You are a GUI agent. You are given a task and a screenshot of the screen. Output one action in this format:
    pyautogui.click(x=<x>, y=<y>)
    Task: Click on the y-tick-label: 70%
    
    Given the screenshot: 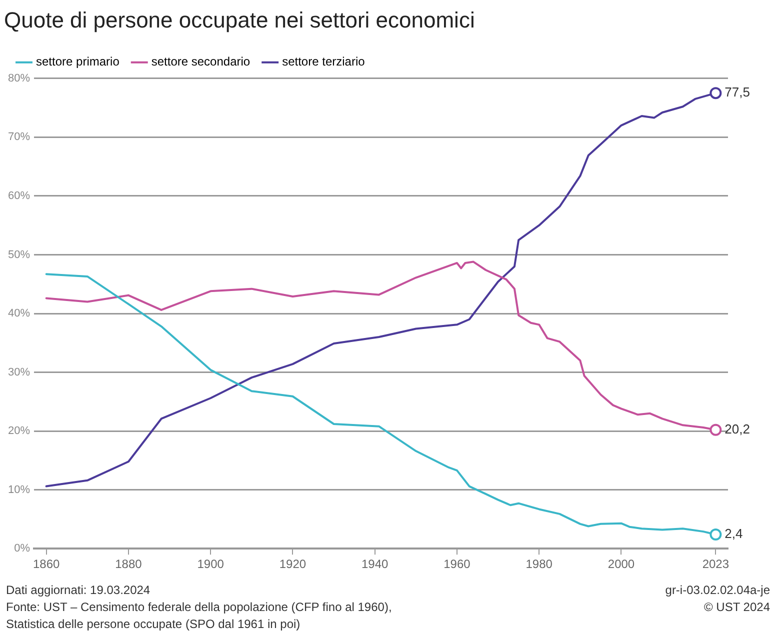 What is the action you would take?
    pyautogui.click(x=19, y=137)
    